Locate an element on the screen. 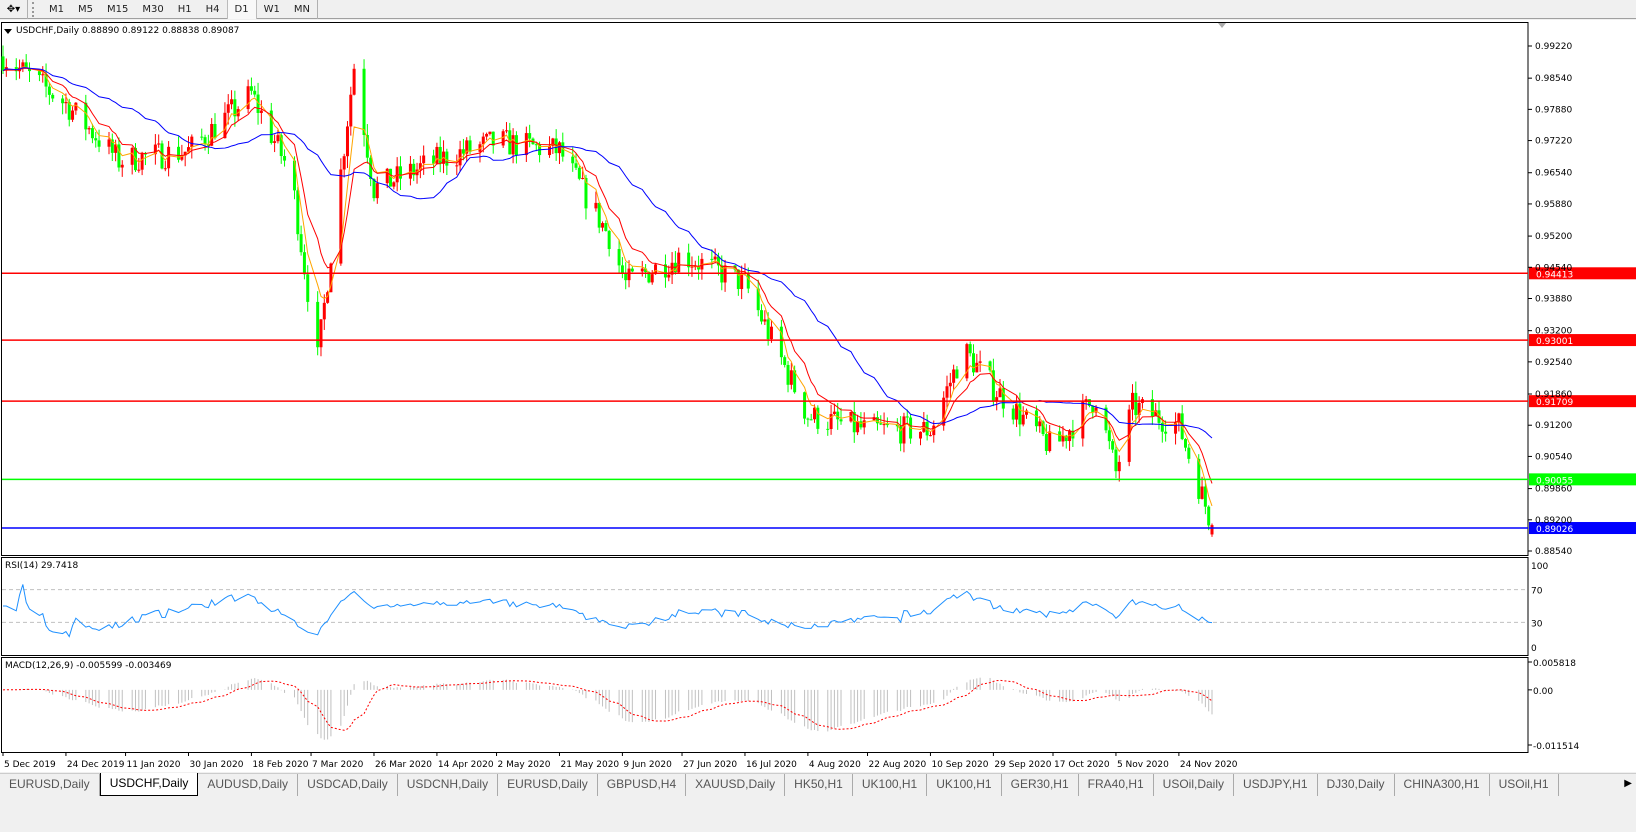 This screenshot has width=1636, height=832. tab-ger30-h1: GER30,H1 is located at coordinates (1040, 785).